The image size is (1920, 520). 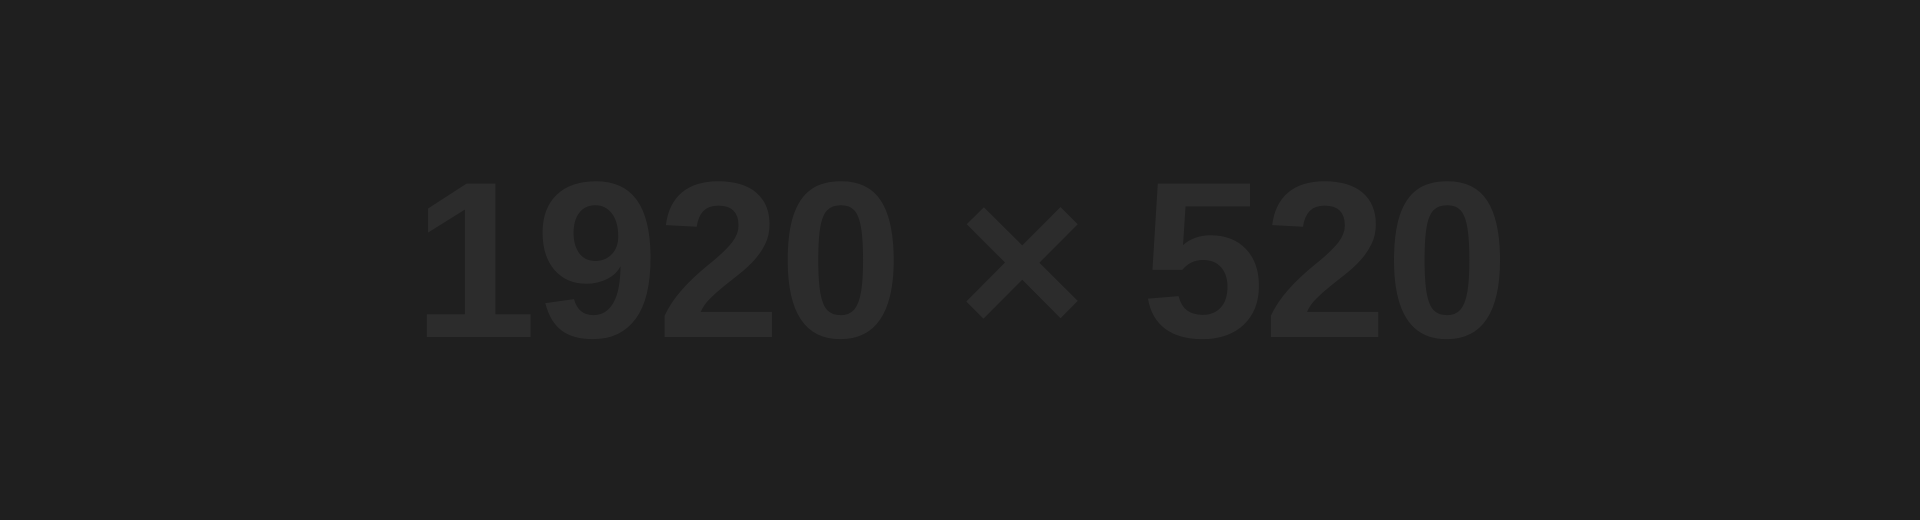 I want to click on times-symbol: ×, so click(x=1021, y=260).